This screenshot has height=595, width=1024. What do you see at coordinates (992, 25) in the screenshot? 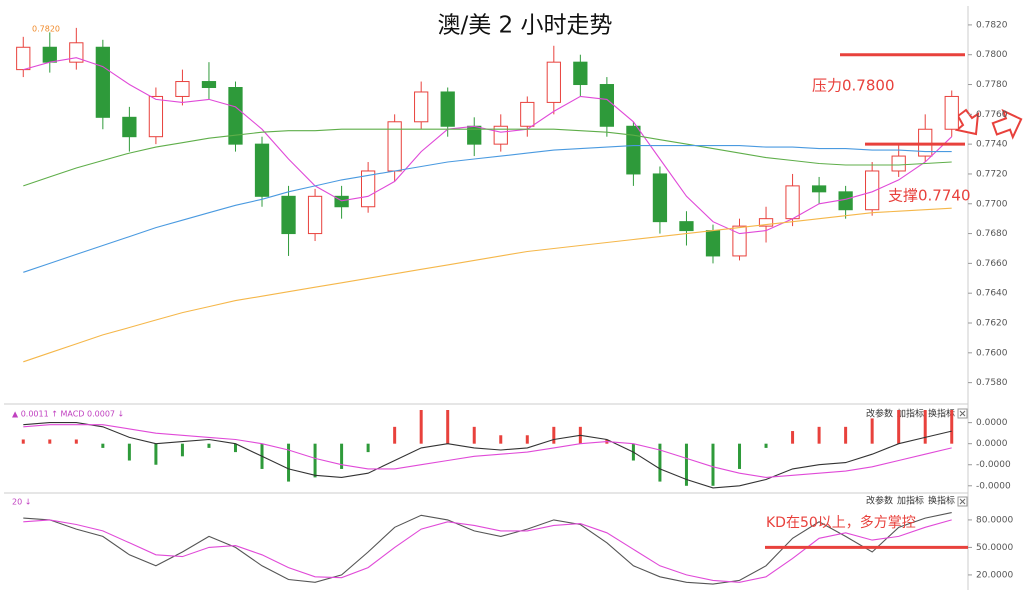
I see `y-tick-label: 0.7820` at bounding box center [992, 25].